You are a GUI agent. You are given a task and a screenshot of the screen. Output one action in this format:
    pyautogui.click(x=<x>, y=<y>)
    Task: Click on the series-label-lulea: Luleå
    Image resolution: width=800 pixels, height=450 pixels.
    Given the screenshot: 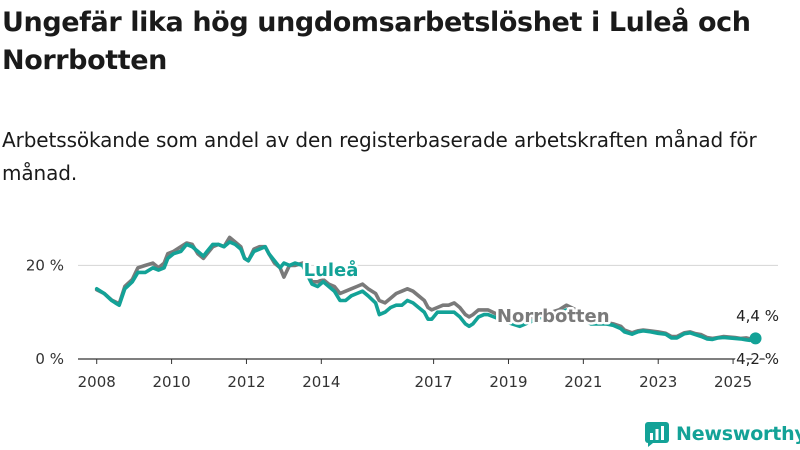 What is the action you would take?
    pyautogui.click(x=331, y=270)
    